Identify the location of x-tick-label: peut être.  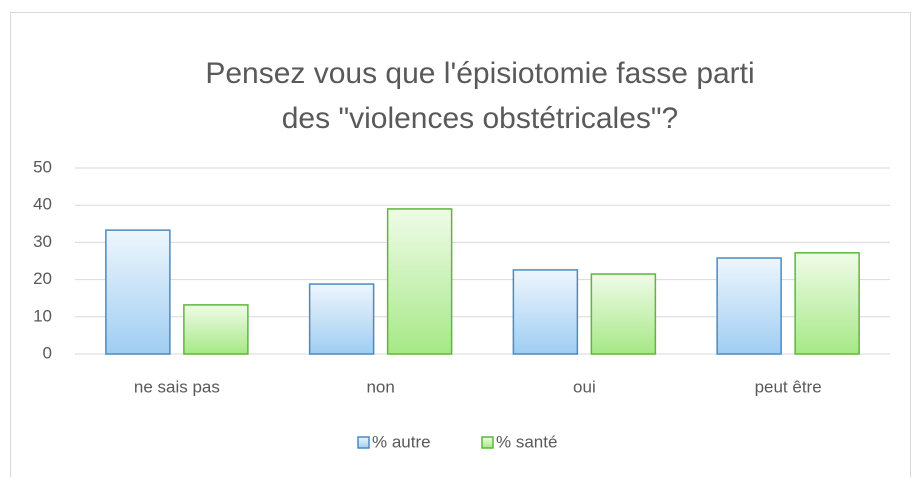
(788, 386).